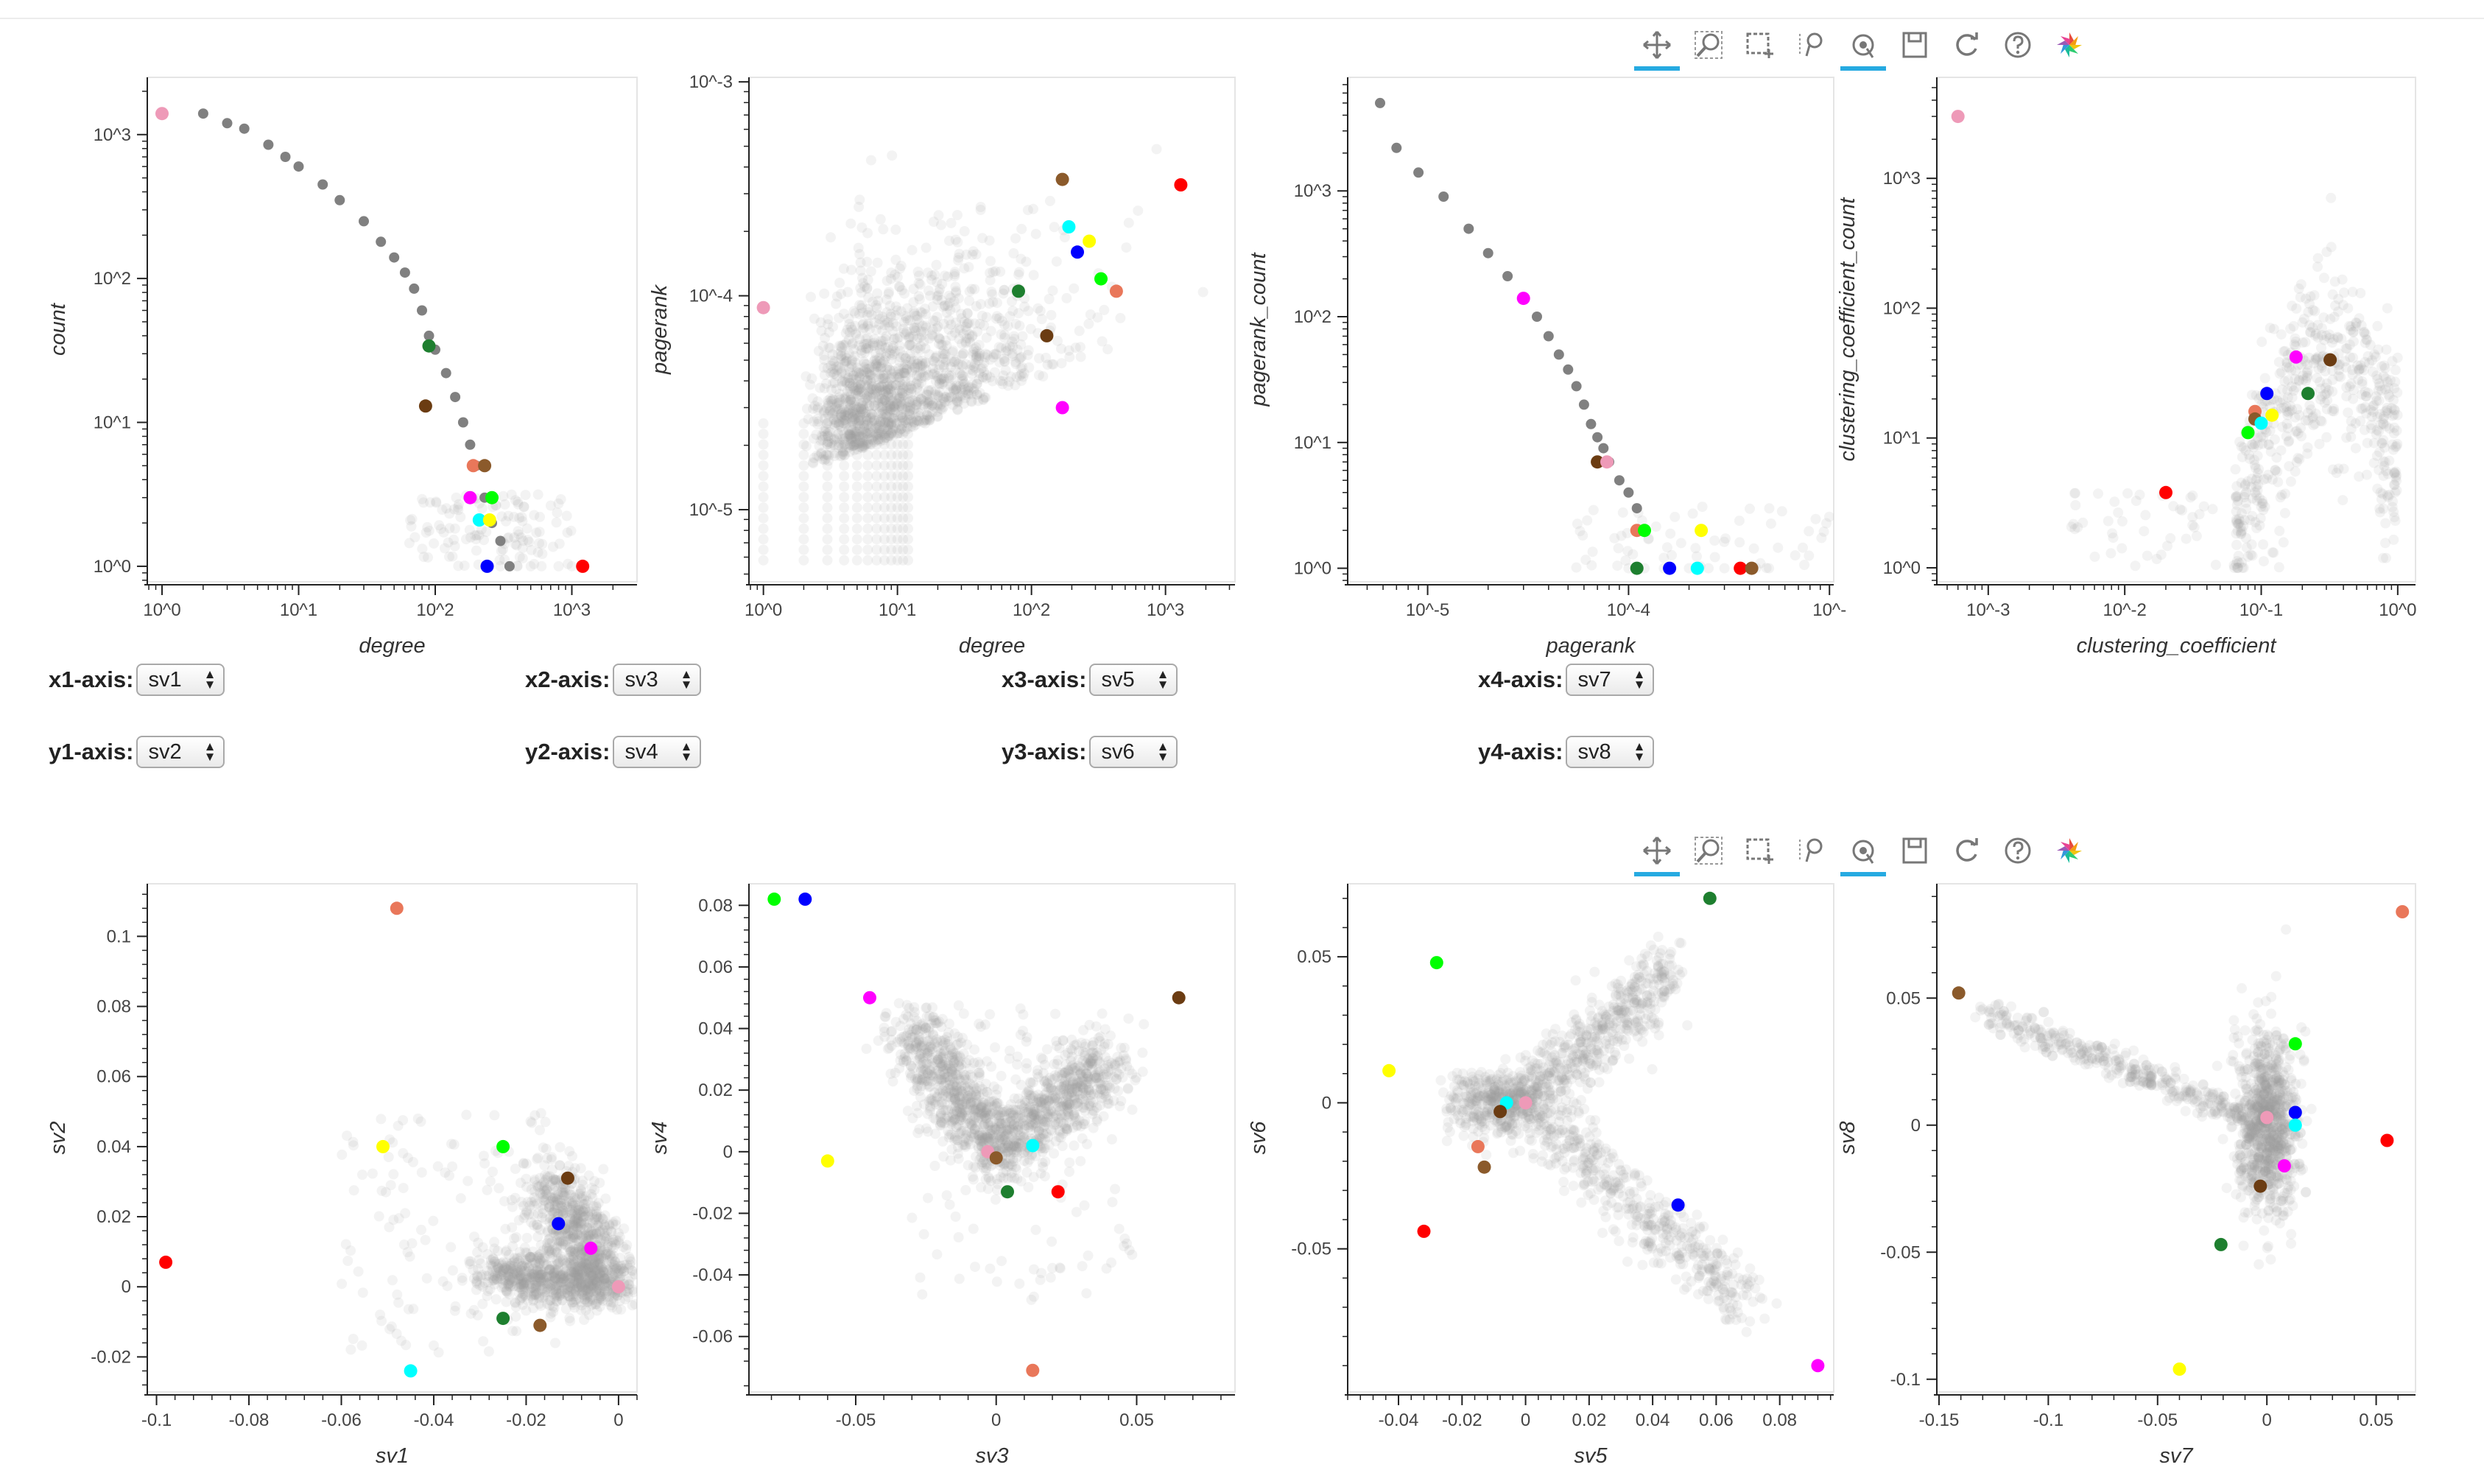  I want to click on y2-axis-select: sv4 ▲ ▼, so click(657, 752).